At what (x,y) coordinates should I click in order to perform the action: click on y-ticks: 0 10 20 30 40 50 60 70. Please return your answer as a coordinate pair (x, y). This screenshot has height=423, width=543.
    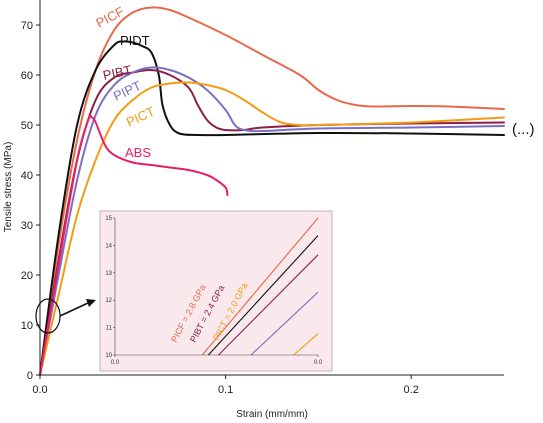
    Looking at the image, I should click on (30, 201).